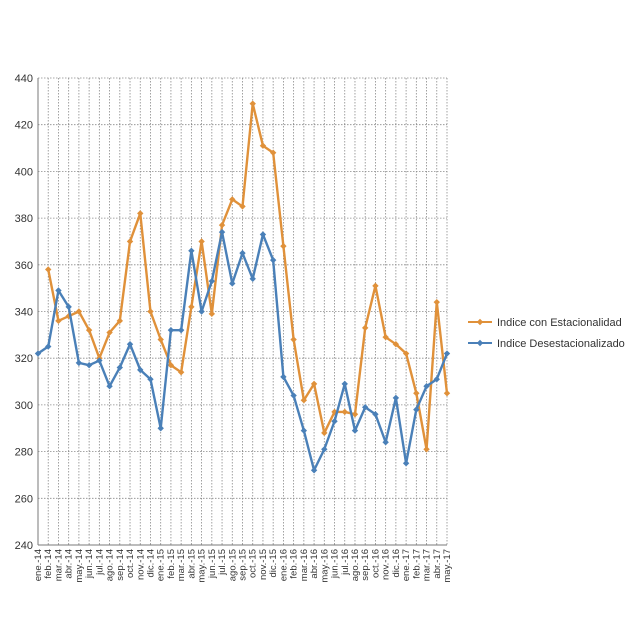  Describe the element at coordinates (222, 562) in the screenshot. I see `x-tick-label-jul.-15: jul.-15` at that location.